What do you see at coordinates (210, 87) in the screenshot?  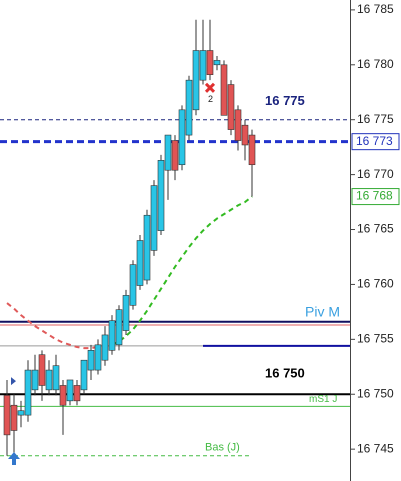 I see `cross-marker` at bounding box center [210, 87].